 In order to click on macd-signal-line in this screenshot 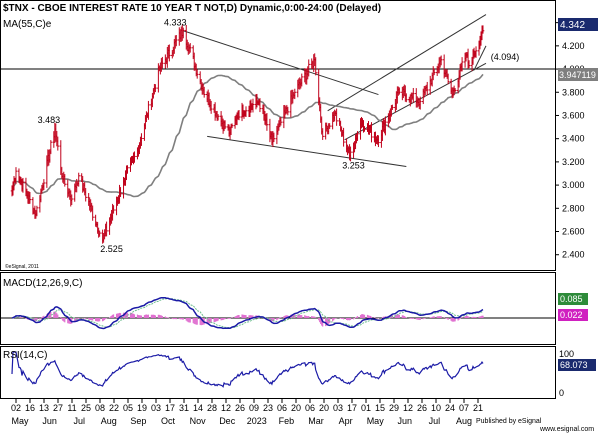, I will do `click(247, 313)`.